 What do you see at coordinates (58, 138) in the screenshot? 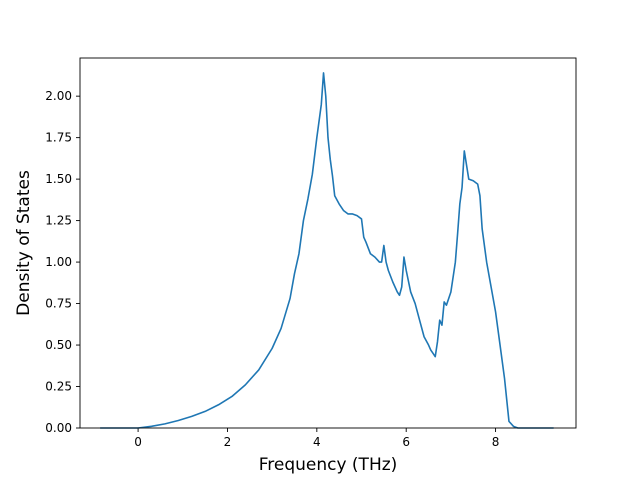
I see `y-tick-label: 1.75` at bounding box center [58, 138].